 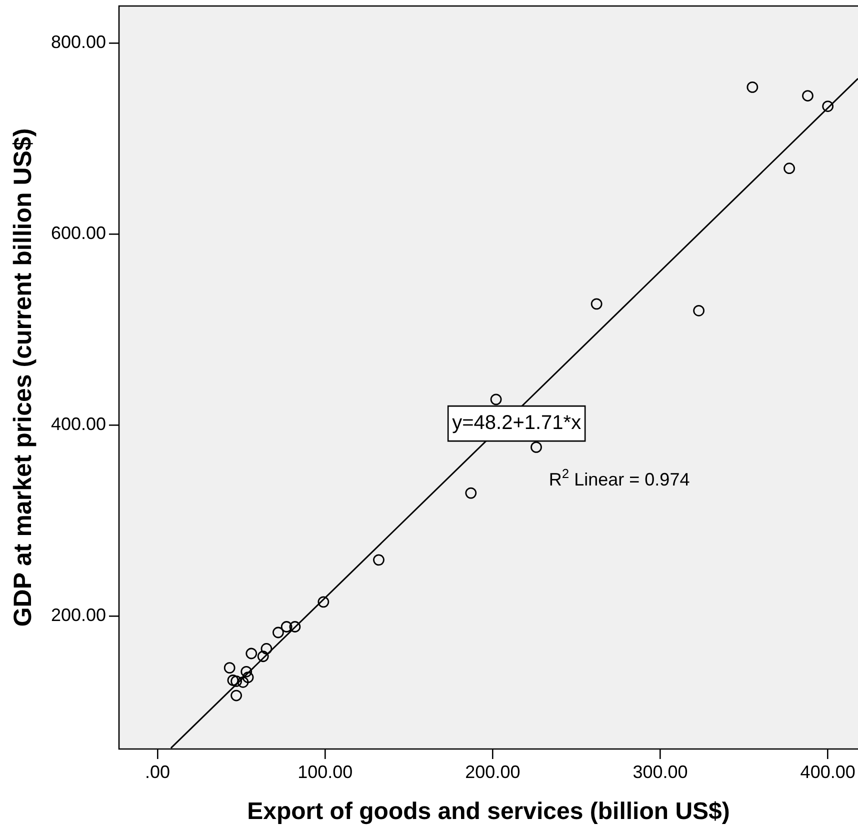 What do you see at coordinates (78, 42) in the screenshot?
I see `y-tick-label: 800.00` at bounding box center [78, 42].